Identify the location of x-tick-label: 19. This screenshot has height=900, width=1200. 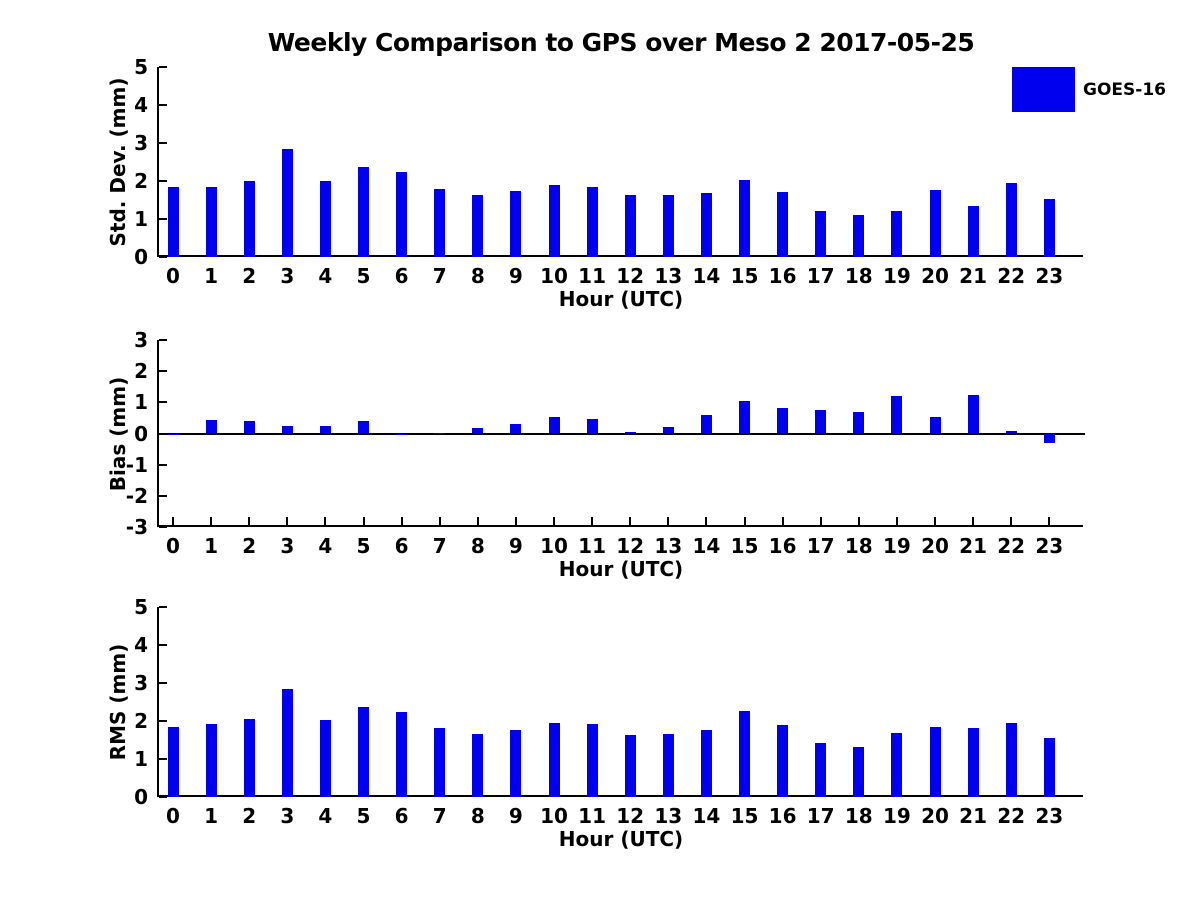
(896, 816).